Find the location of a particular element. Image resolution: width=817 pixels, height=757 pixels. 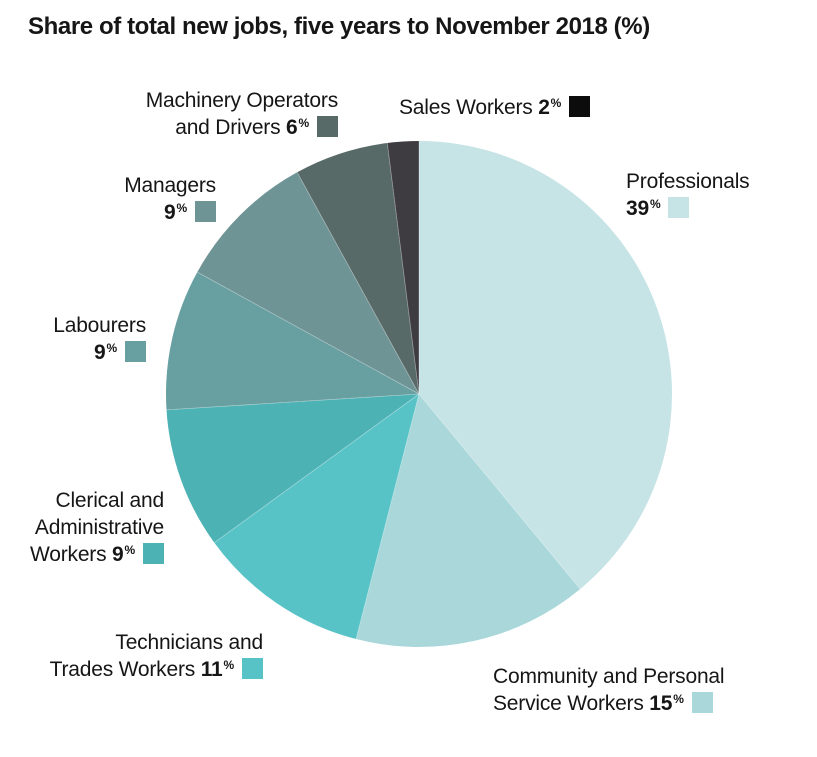

pie-slice-sales-workers is located at coordinates (403, 267).